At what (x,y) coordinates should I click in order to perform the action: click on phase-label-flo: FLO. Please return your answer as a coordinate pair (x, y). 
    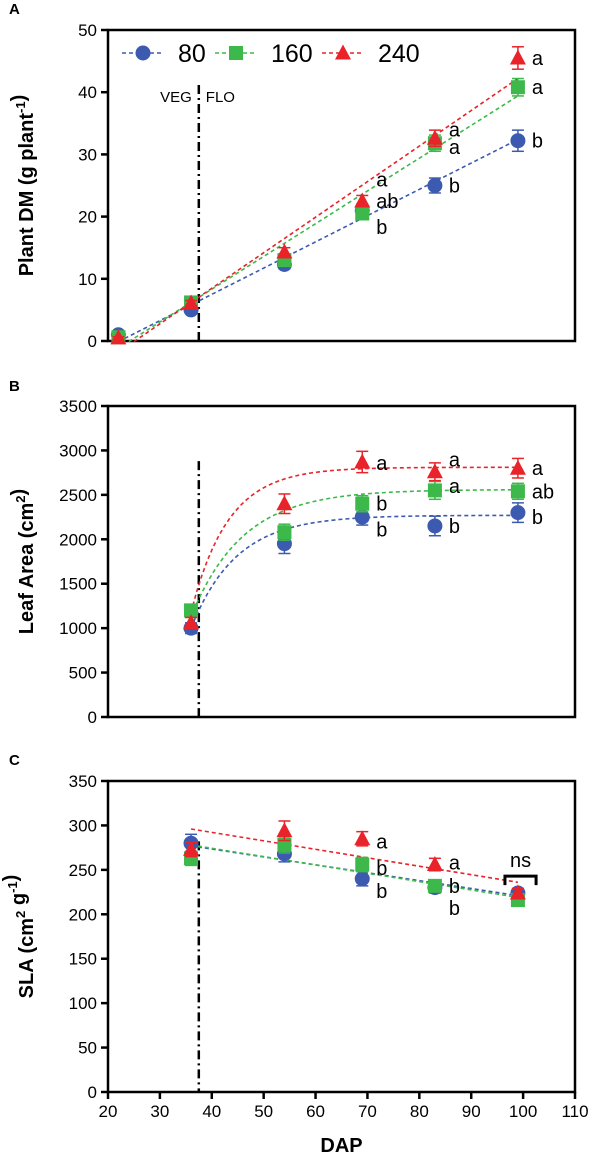
    Looking at the image, I should click on (220, 97).